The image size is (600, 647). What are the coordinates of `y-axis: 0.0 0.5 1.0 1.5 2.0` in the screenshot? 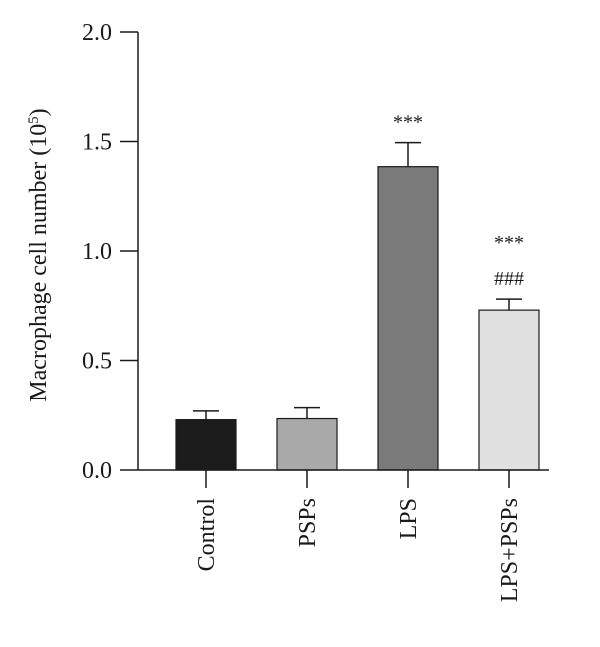 It's located at (110, 252).